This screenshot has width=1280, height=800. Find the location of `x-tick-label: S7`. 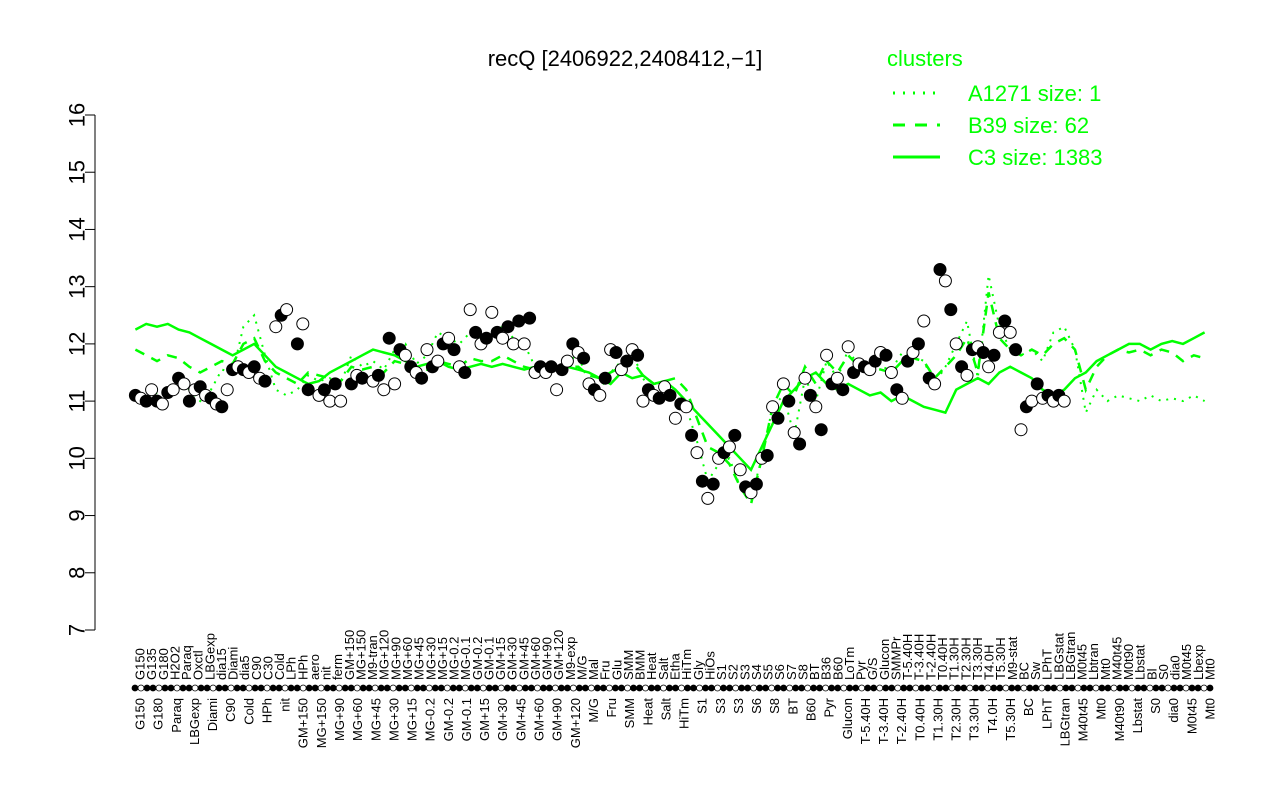

x-tick-label: S7 is located at coordinates (791, 672).